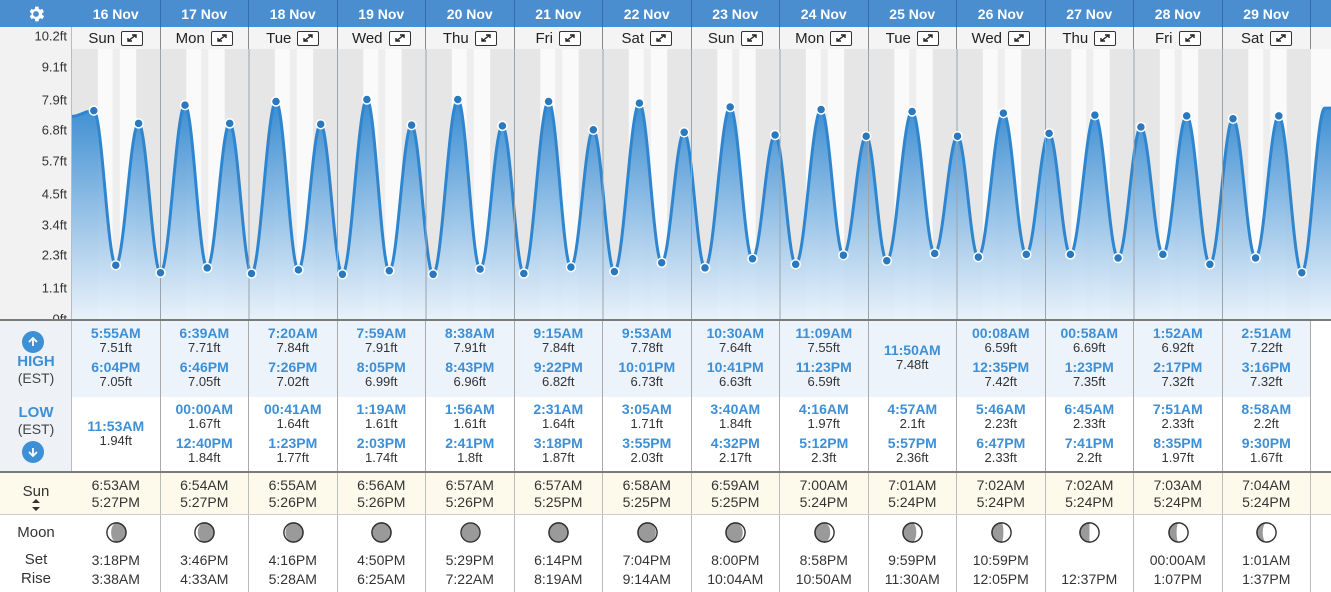 This screenshot has width=1331, height=592. Describe the element at coordinates (647, 340) in the screenshot. I see `high-tide-entry: 9:53AM 7.78ft` at that location.